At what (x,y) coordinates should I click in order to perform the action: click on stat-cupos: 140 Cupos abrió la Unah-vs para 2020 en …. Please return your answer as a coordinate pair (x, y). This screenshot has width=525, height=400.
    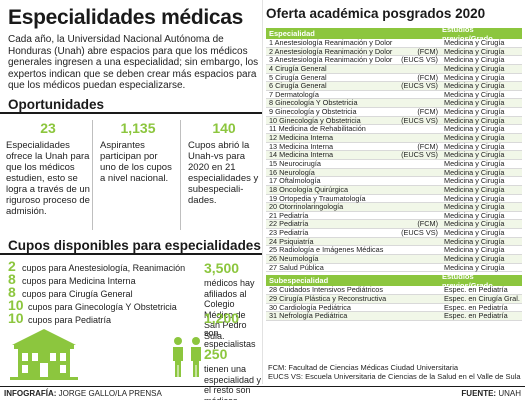
    Looking at the image, I should click on (220, 175).